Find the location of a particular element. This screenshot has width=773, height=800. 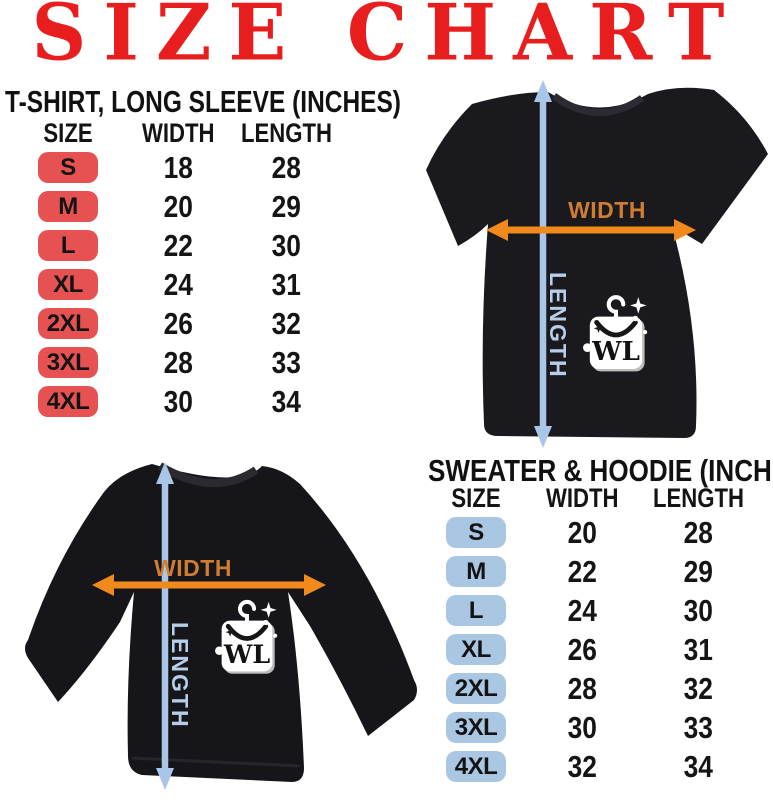

table-row: L 22 30 is located at coordinates (176, 245).